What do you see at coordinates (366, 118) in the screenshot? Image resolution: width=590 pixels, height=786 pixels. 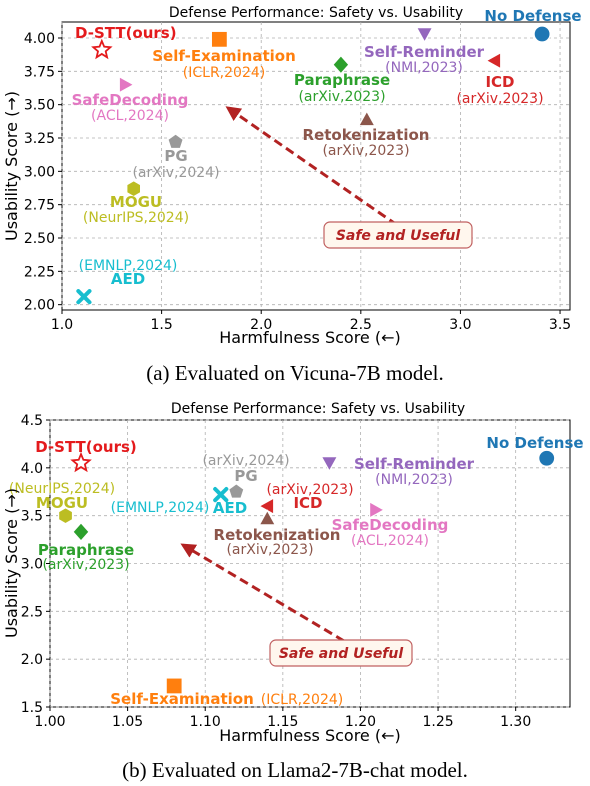 I see `point-retokenization` at bounding box center [366, 118].